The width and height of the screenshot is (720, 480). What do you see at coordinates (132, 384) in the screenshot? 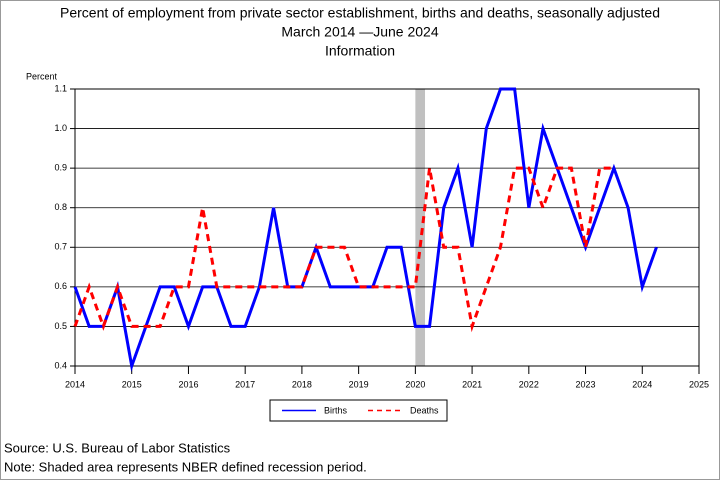
I see `x-tick-label: 2015` at bounding box center [132, 384].